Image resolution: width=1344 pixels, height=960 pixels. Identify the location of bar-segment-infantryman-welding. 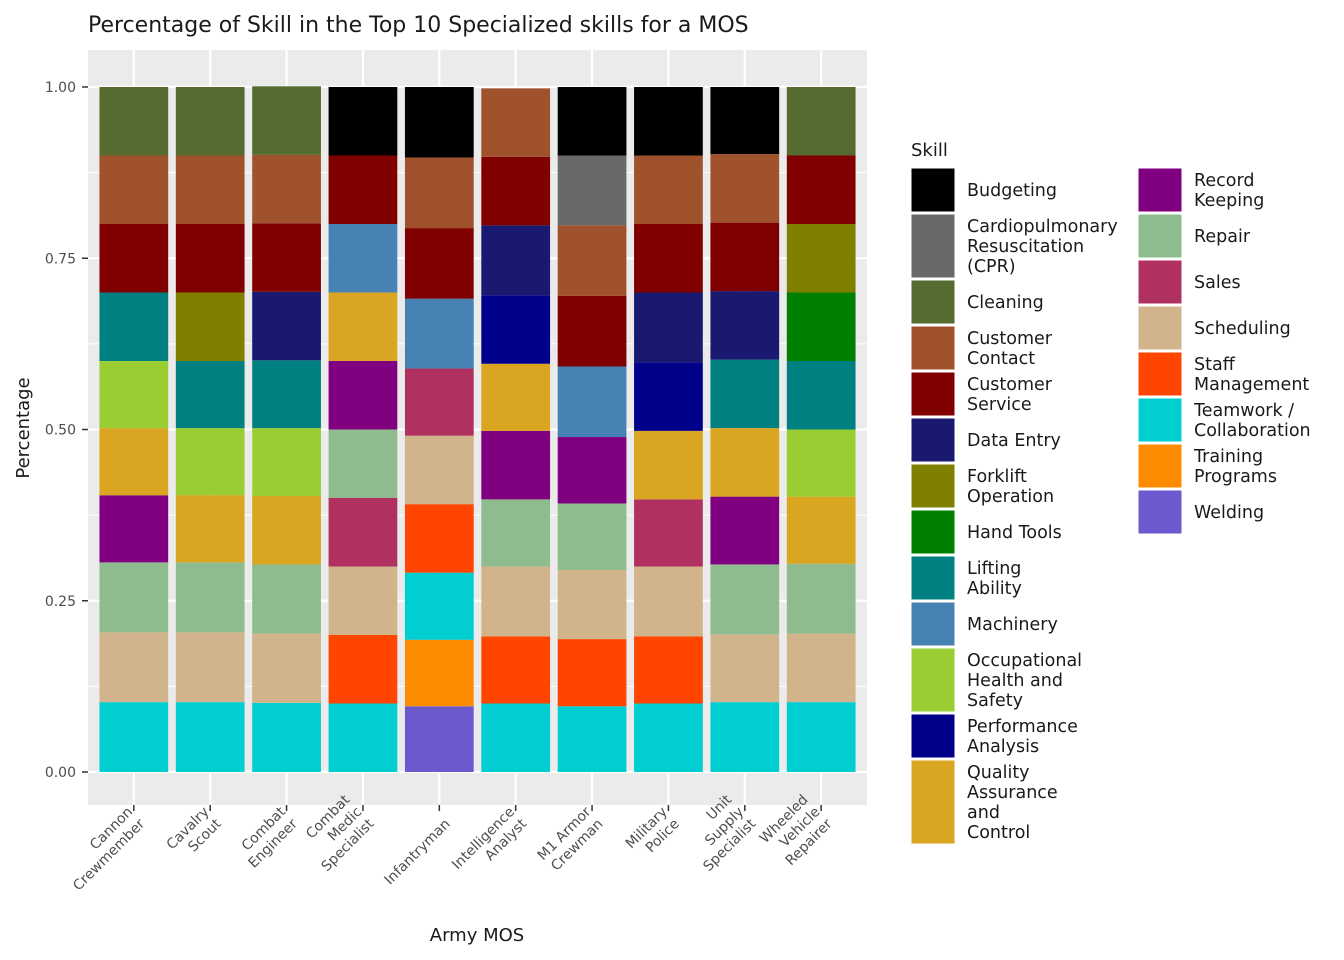
(439, 739).